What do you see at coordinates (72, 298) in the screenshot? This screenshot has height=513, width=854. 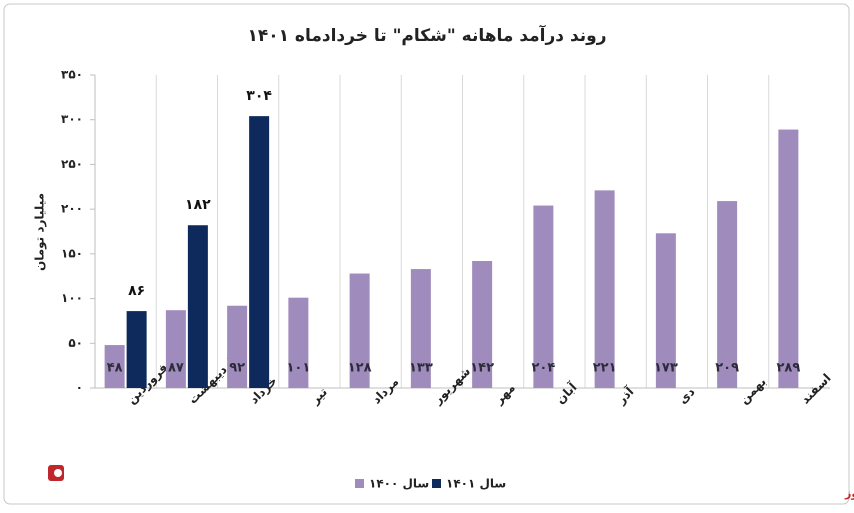 I see `y-tick-label: ۱۰۰` at bounding box center [72, 298].